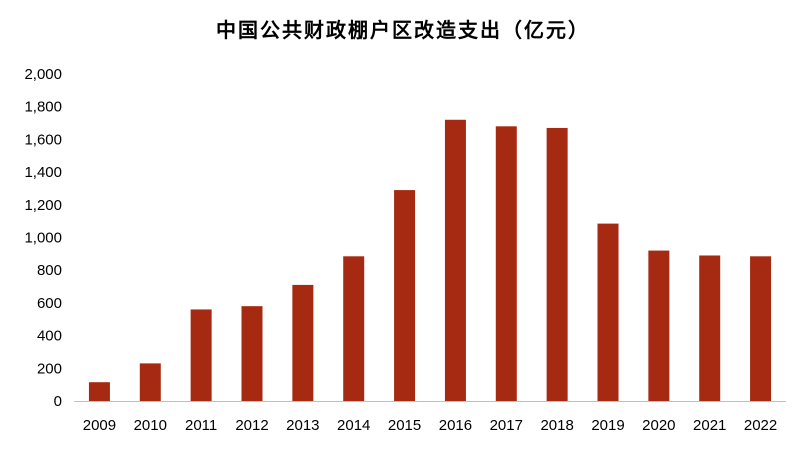  Describe the element at coordinates (506, 425) in the screenshot. I see `x-tick-label: 2017` at that location.